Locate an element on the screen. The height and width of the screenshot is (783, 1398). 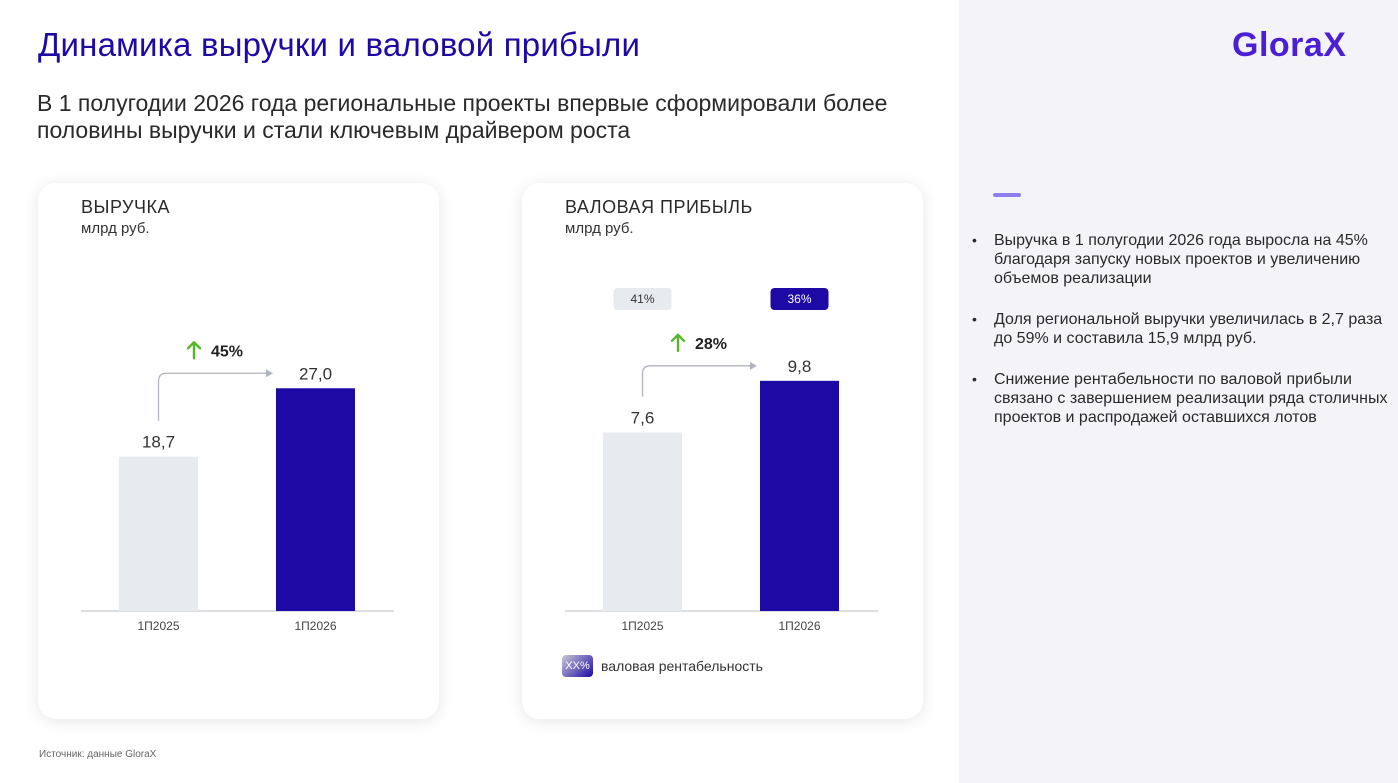
growth-label: 28% is located at coordinates (711, 344).